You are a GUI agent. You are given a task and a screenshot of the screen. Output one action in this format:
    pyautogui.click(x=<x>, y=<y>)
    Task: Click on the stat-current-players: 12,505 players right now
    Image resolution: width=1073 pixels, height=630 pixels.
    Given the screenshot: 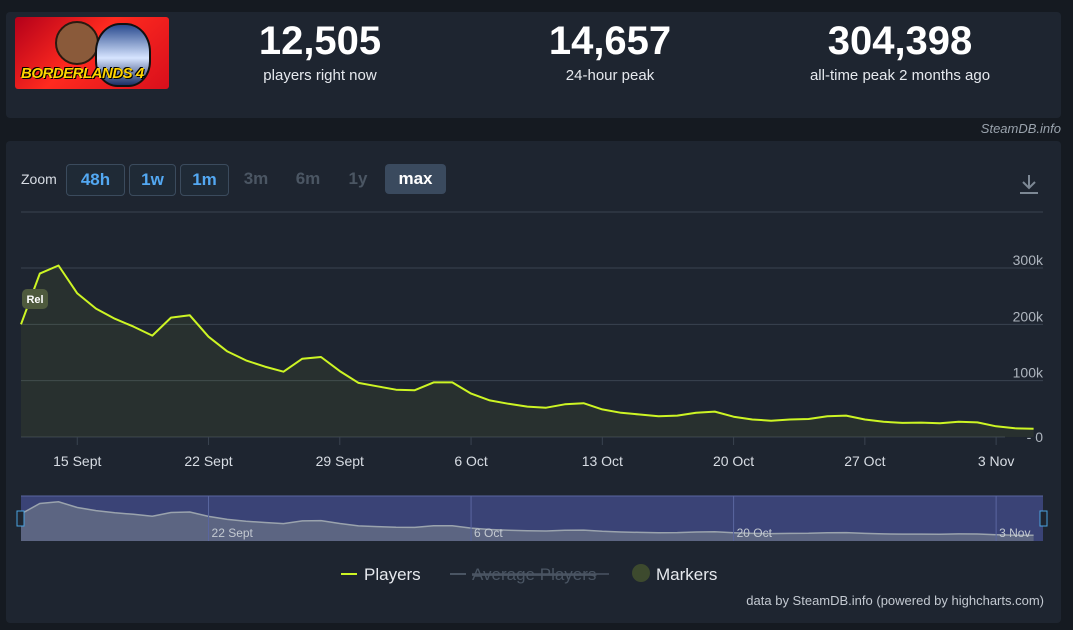 What is the action you would take?
    pyautogui.click(x=320, y=52)
    